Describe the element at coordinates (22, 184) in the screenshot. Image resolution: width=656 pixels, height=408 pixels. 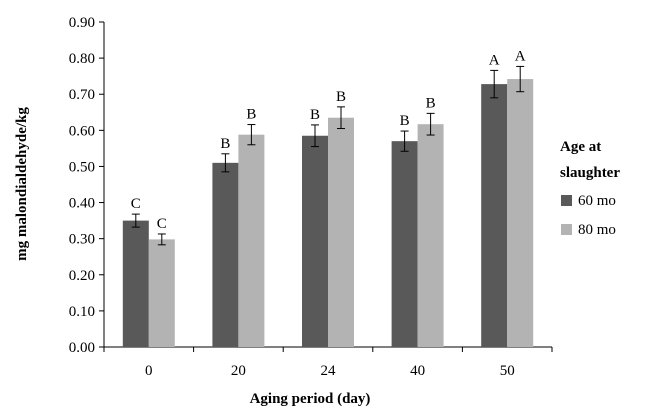
I see `y-axis-title: mg malondialdehyde/kg` at that location.